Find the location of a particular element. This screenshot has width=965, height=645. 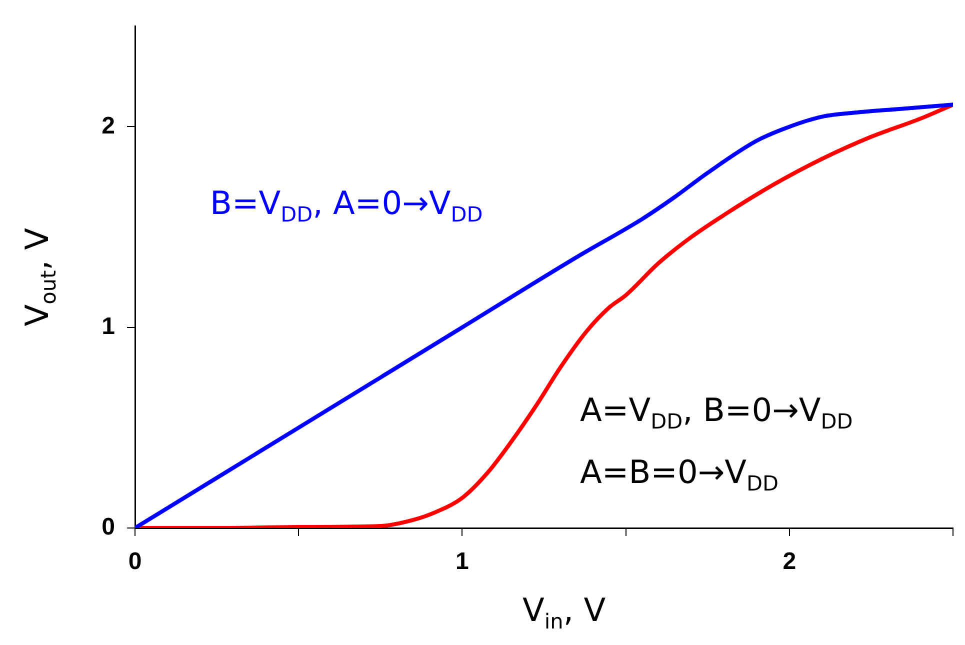

x-axis-title: V$_{in}$, V is located at coordinates (564, 612).